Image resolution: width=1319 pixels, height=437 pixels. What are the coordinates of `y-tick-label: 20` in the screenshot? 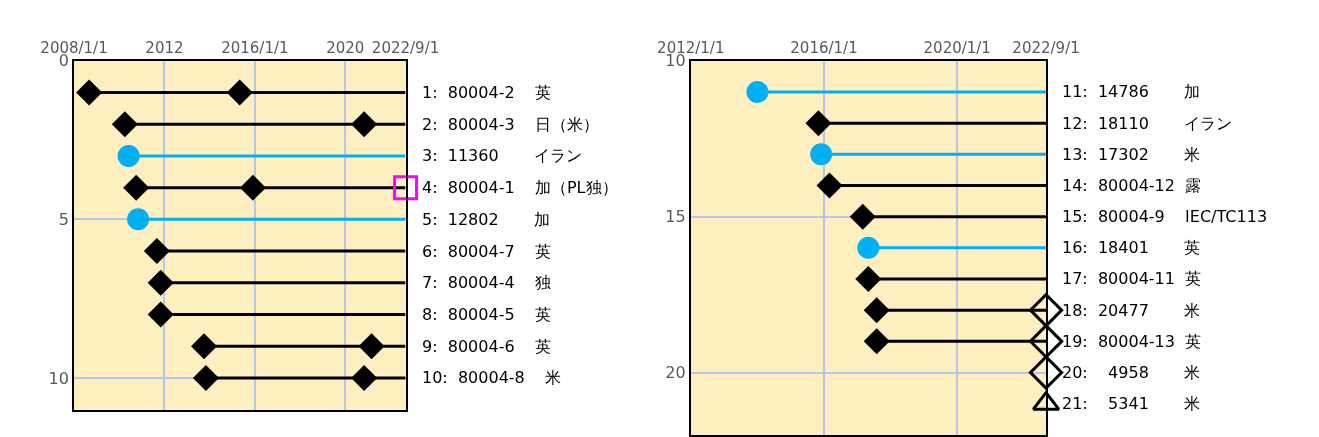 It's located at (675, 373).